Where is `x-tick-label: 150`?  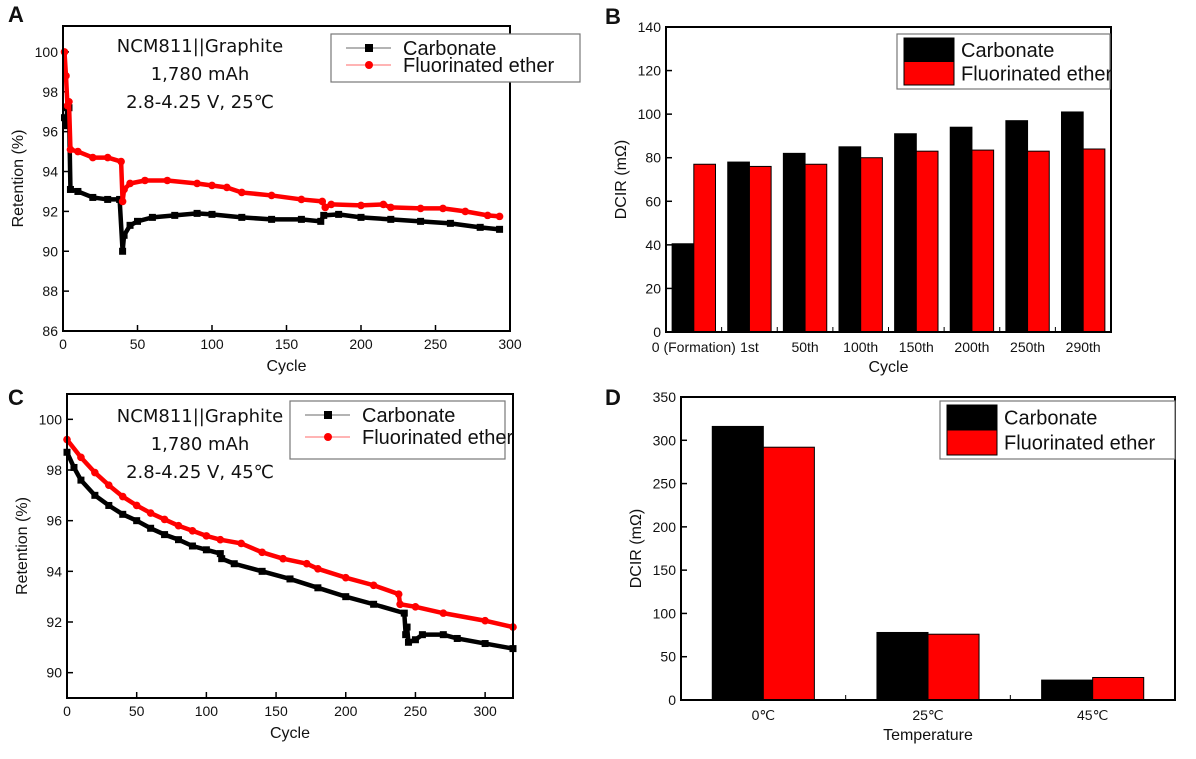
x-tick-label: 150 is located at coordinates (276, 711).